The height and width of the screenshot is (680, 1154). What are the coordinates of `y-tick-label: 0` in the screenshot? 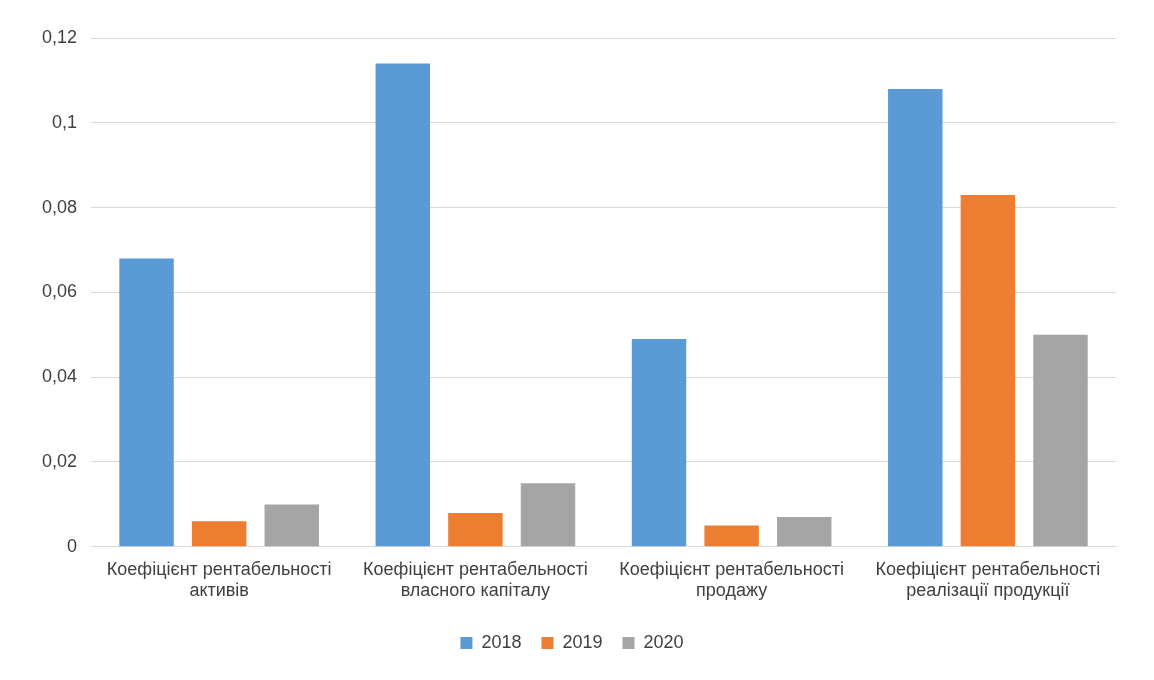 It's located at (72, 545).